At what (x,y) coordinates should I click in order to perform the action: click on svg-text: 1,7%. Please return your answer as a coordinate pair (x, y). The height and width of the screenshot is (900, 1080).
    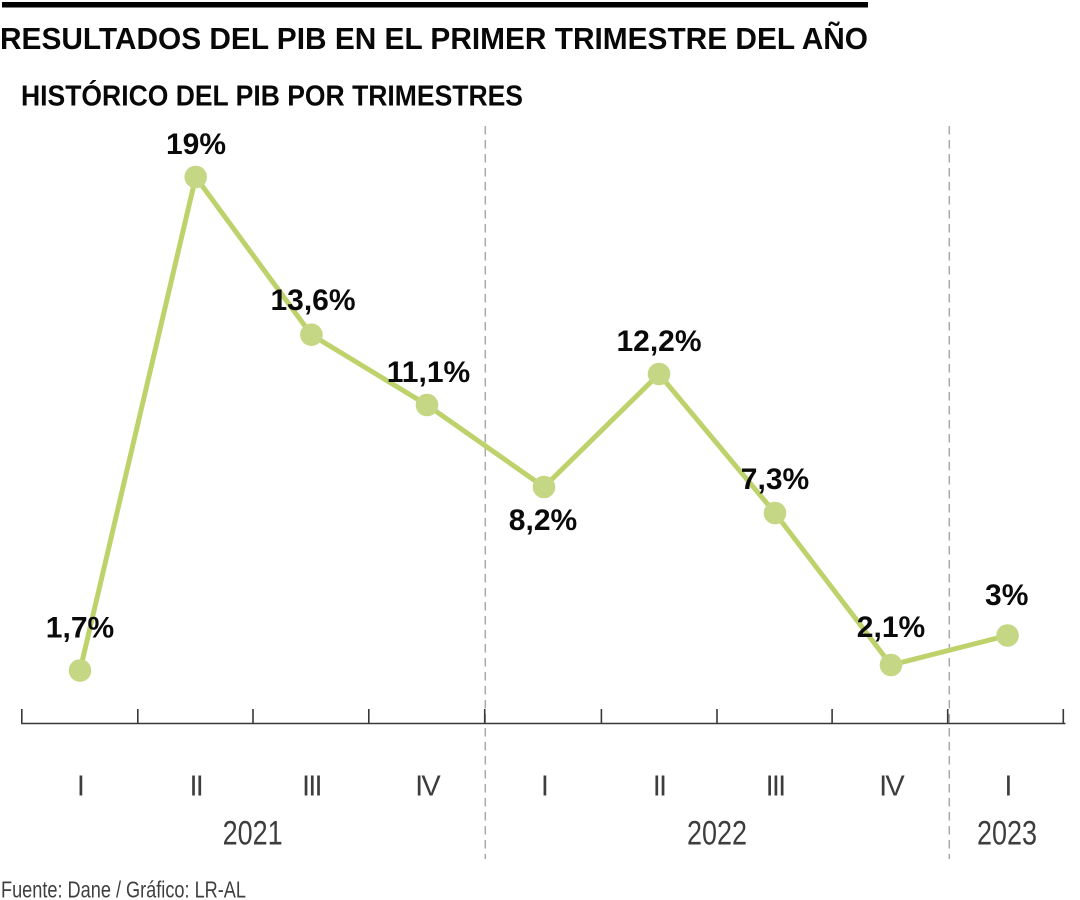
    Looking at the image, I should click on (80, 628).